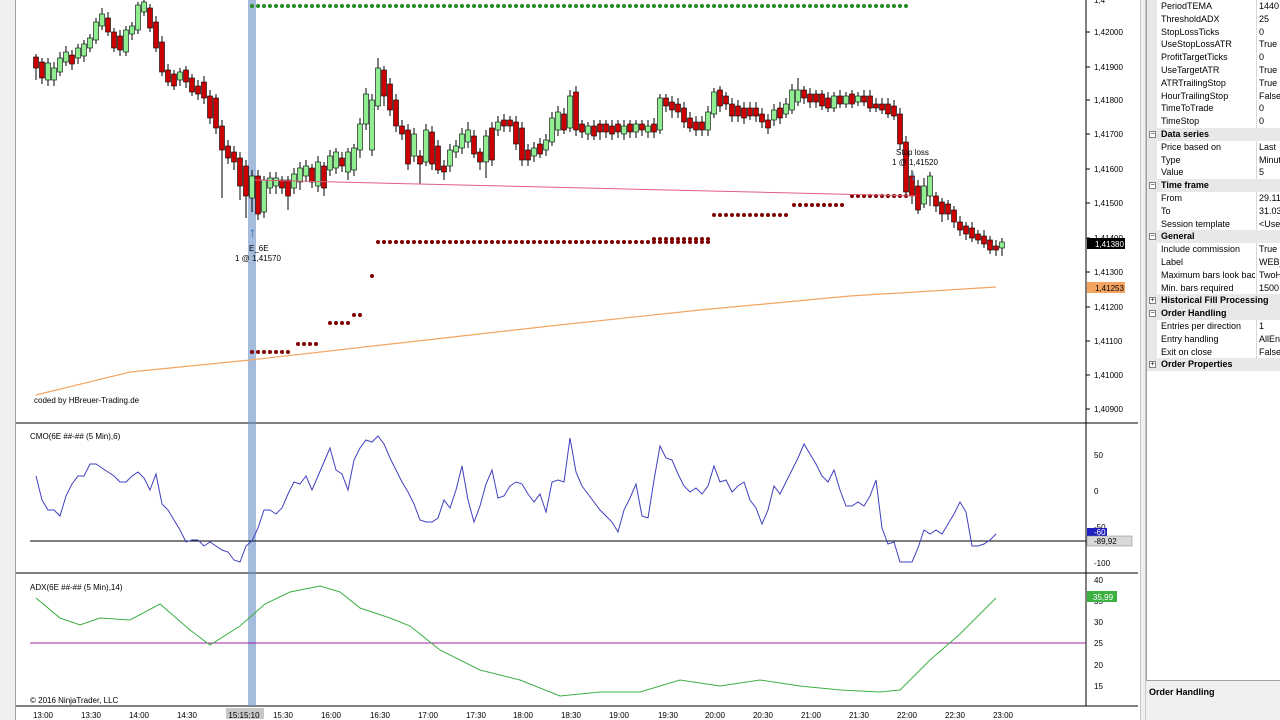  I want to click on property-row: ThresholdADX 25, so click(1213, 19).